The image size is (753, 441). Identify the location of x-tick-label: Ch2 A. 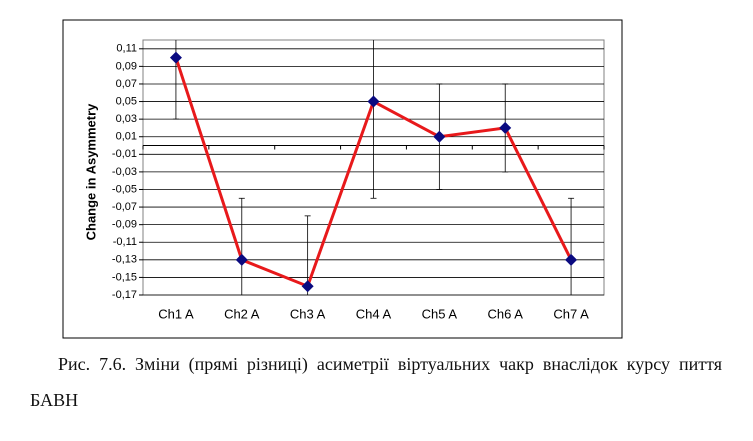
(242, 313).